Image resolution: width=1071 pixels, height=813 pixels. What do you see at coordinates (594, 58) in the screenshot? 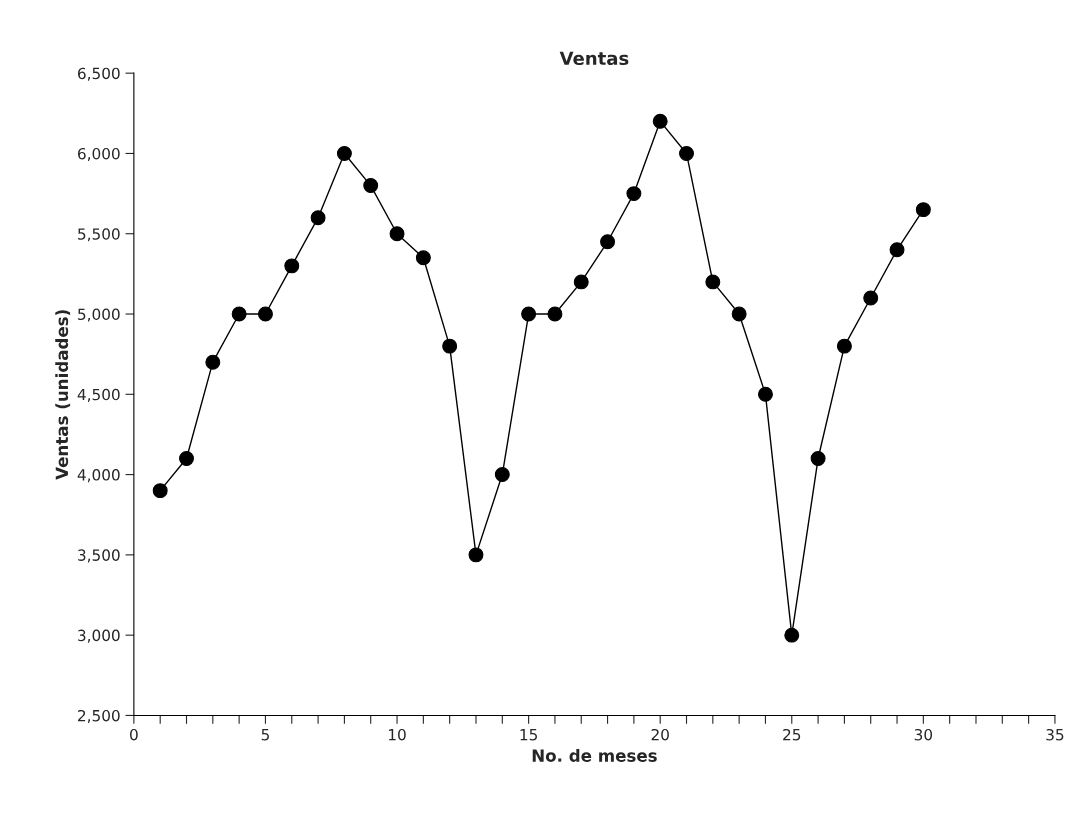
I see `chart-title: Ventas` at bounding box center [594, 58].